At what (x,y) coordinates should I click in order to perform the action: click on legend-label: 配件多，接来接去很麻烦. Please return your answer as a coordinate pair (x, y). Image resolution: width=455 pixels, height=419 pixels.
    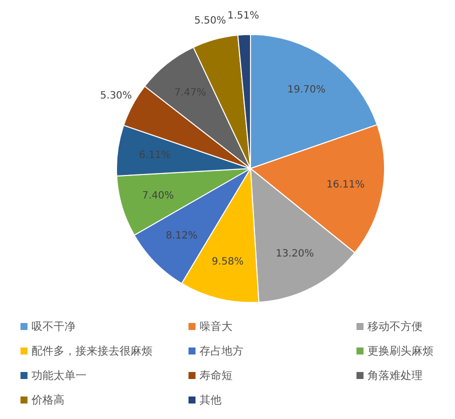
    Looking at the image, I should click on (92, 351).